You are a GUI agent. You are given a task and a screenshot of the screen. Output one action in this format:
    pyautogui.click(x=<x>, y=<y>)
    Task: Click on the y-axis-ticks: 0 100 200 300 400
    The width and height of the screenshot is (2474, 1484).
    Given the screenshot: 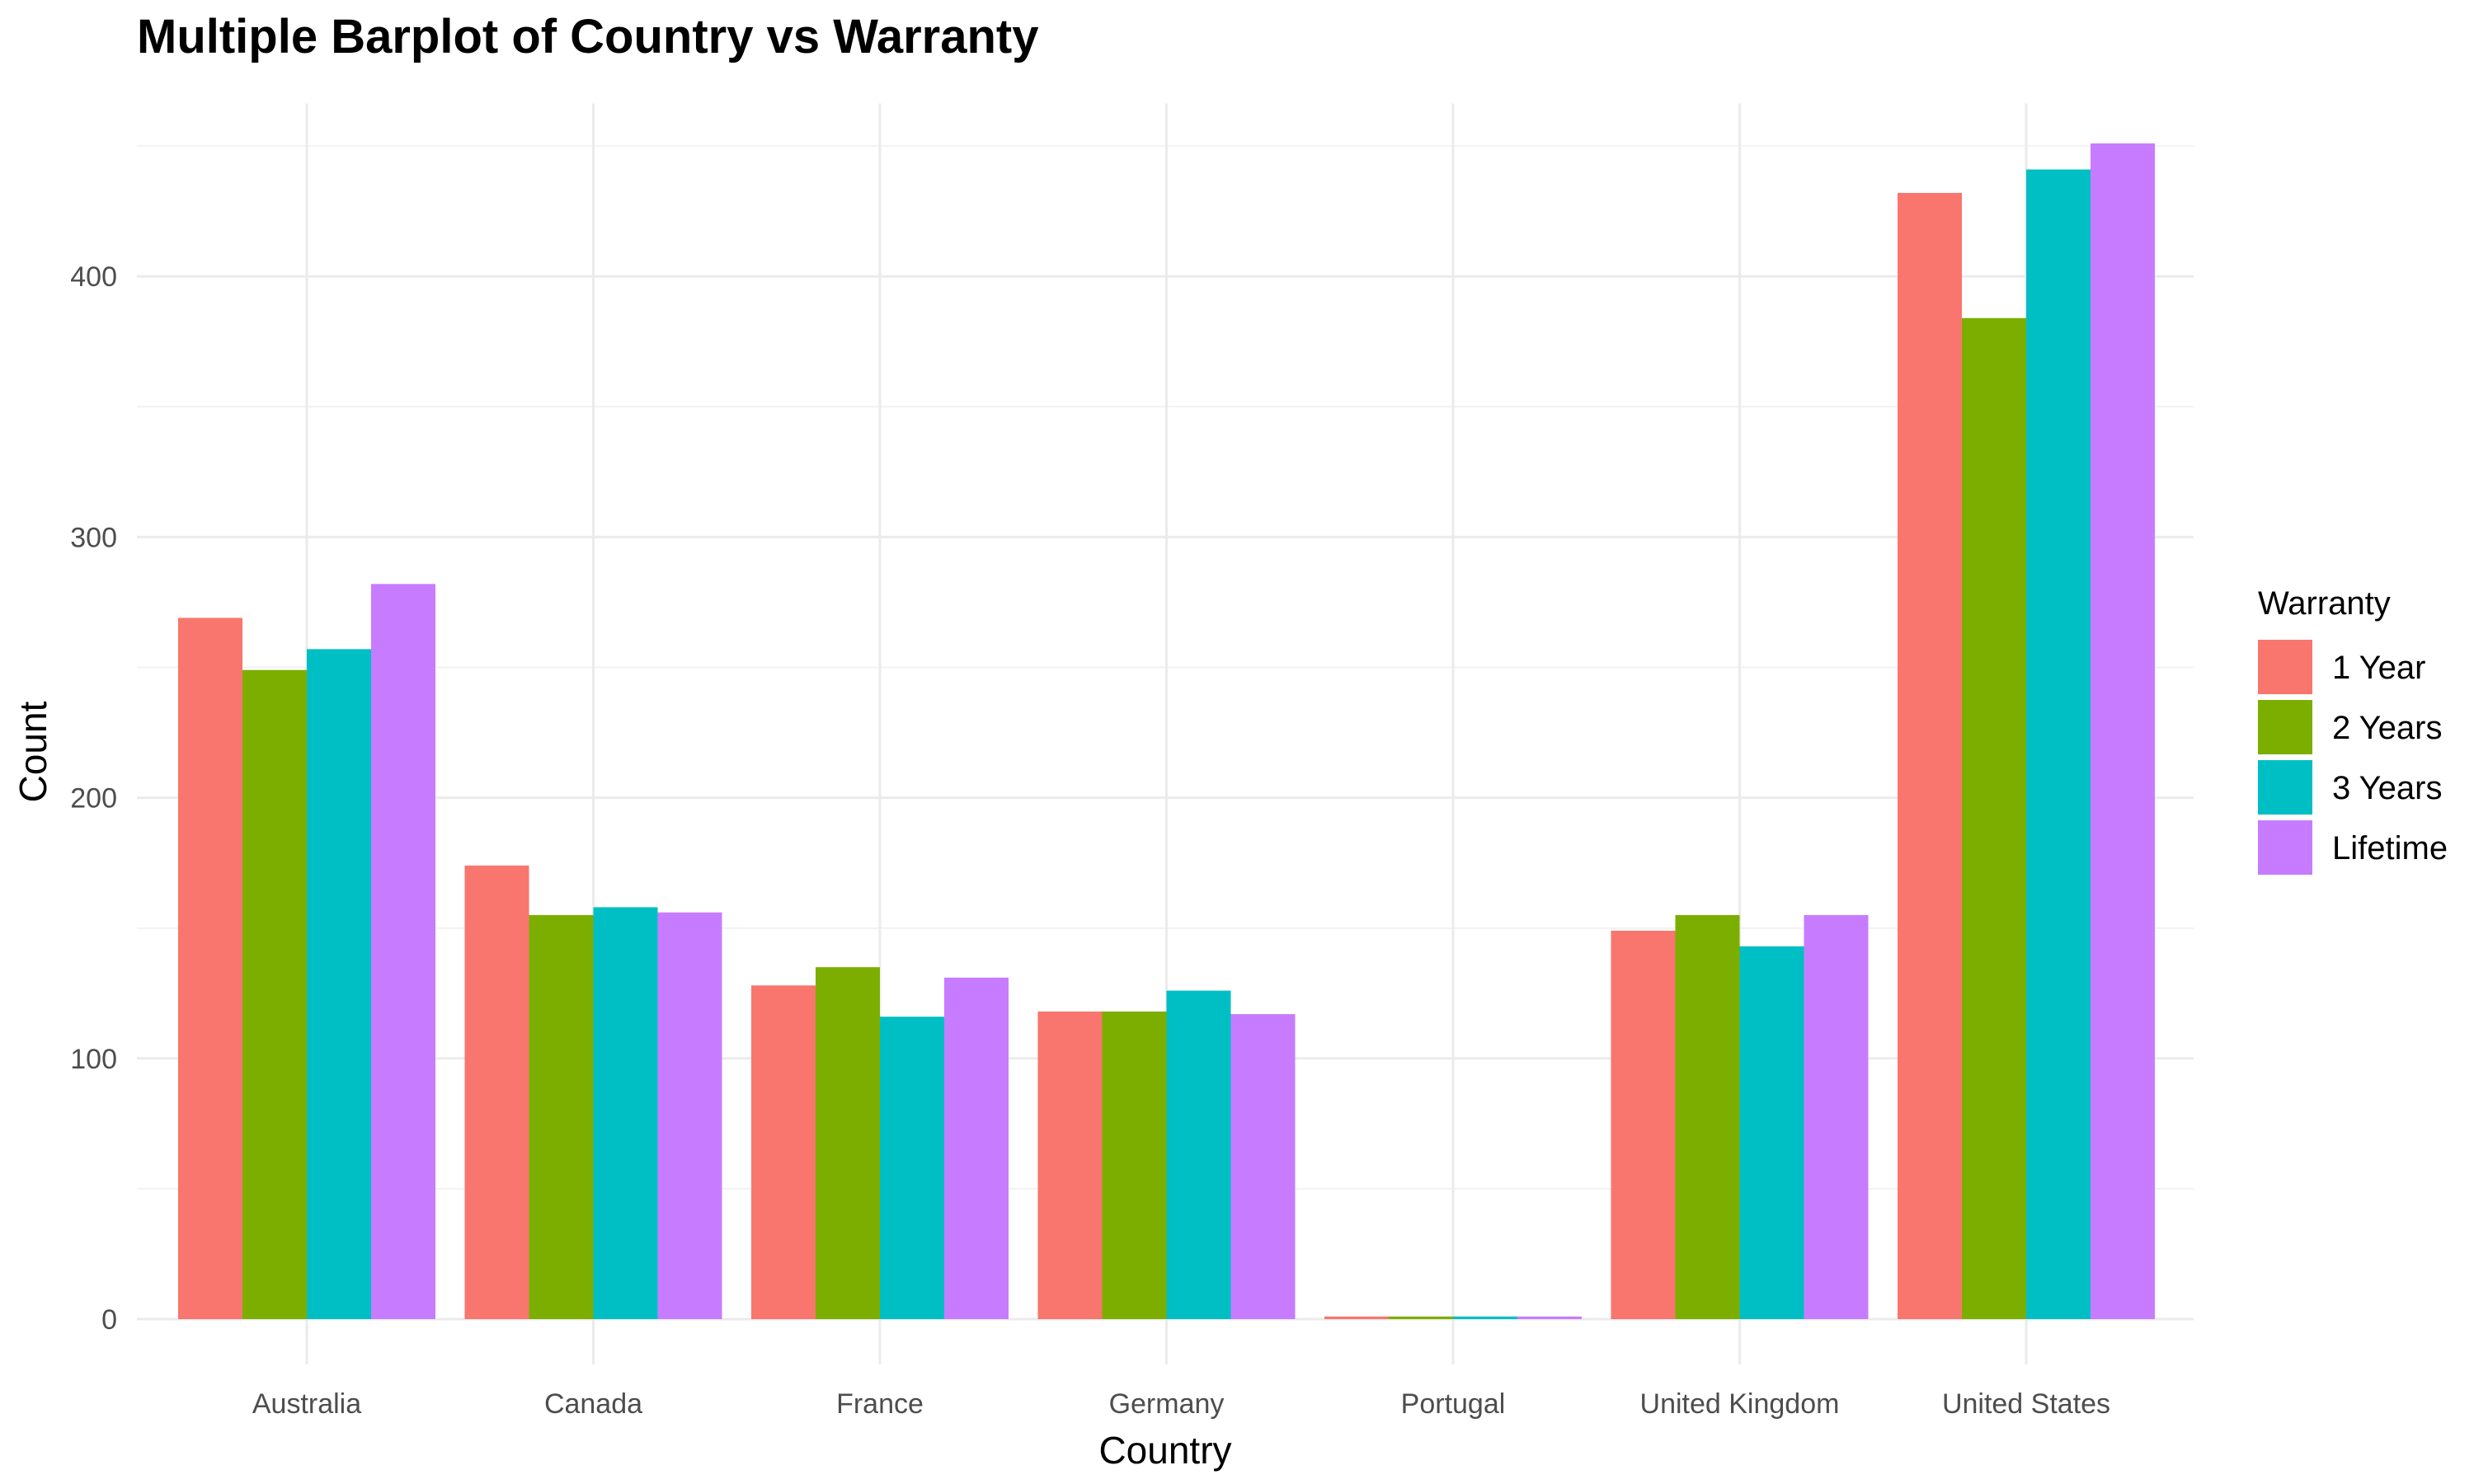 What is the action you would take?
    pyautogui.click(x=93, y=798)
    